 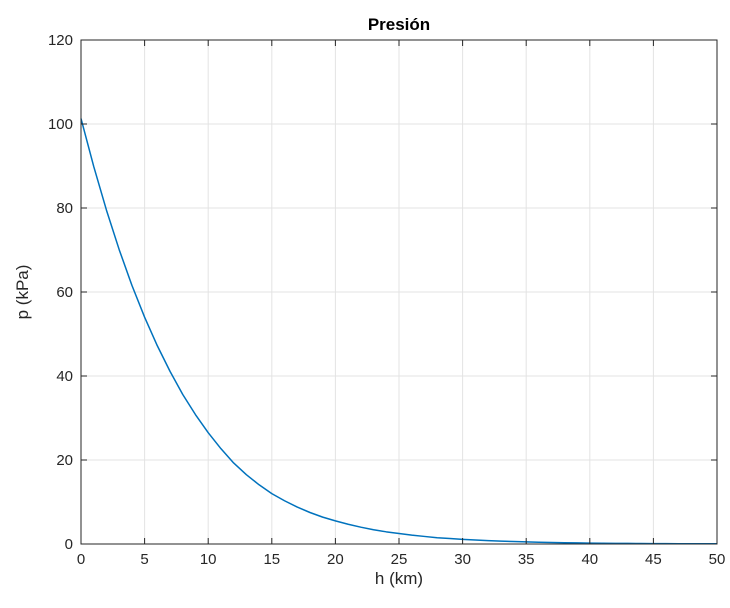 I want to click on y-tick-label: 20, so click(x=64, y=460).